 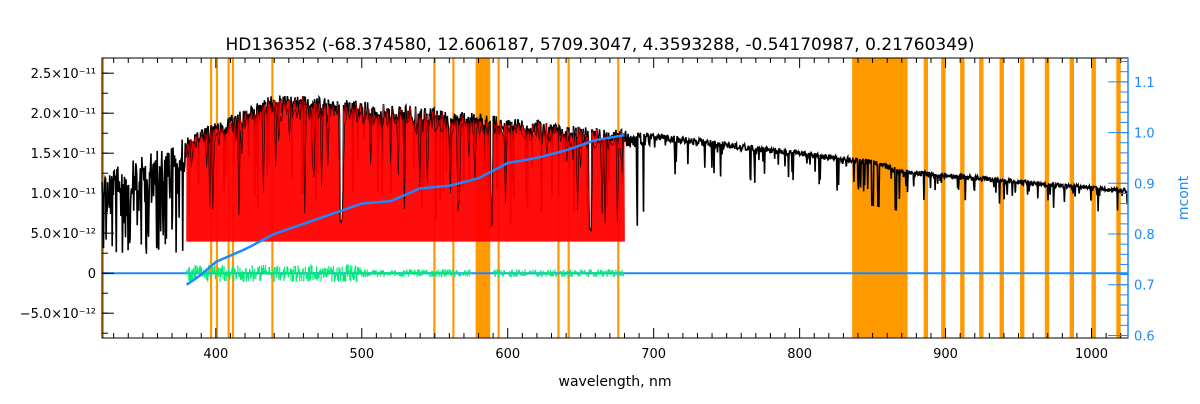 I want to click on model-spectrum-fill, so click(x=405, y=169).